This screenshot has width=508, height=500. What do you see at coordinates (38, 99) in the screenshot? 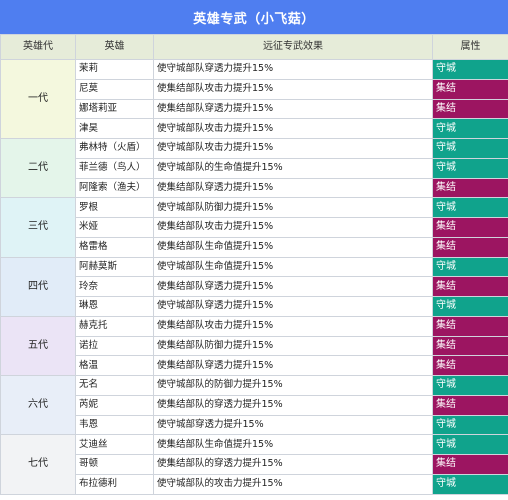
I see `generation-cell: 一代` at bounding box center [38, 99].